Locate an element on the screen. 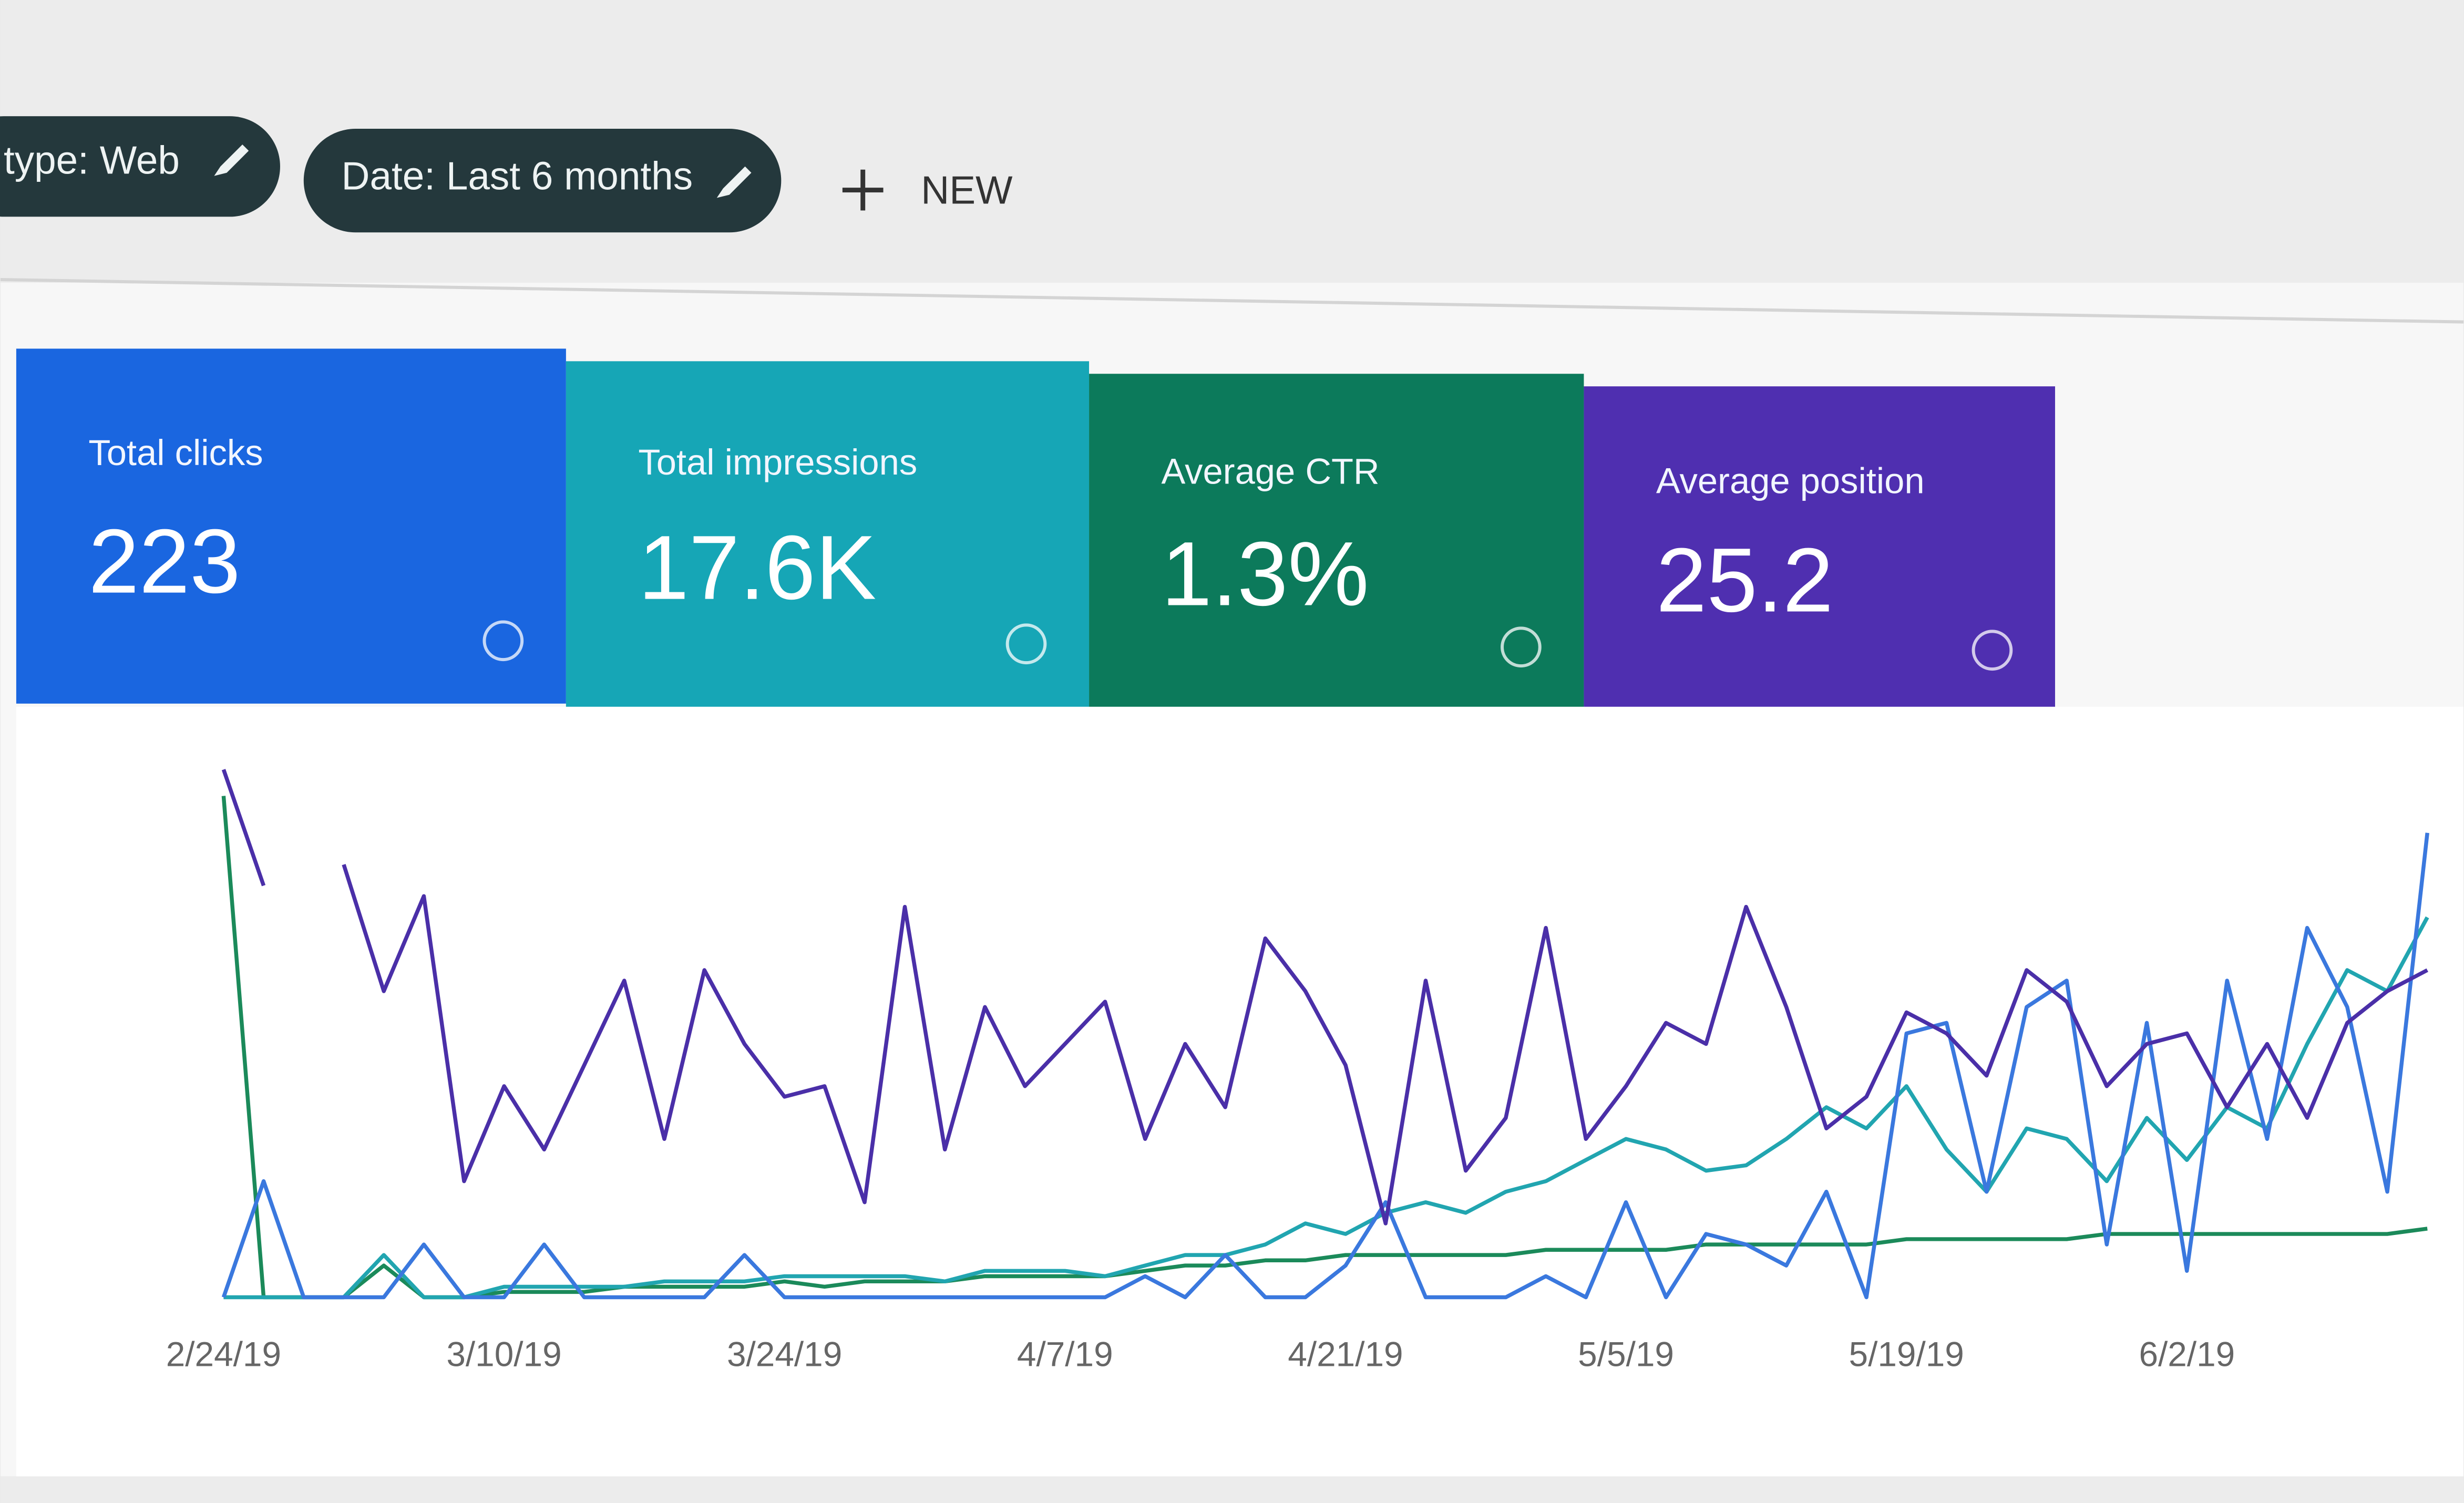 This screenshot has width=2464, height=1503. x-tick-label: 5/5/19 is located at coordinates (1626, 1354).